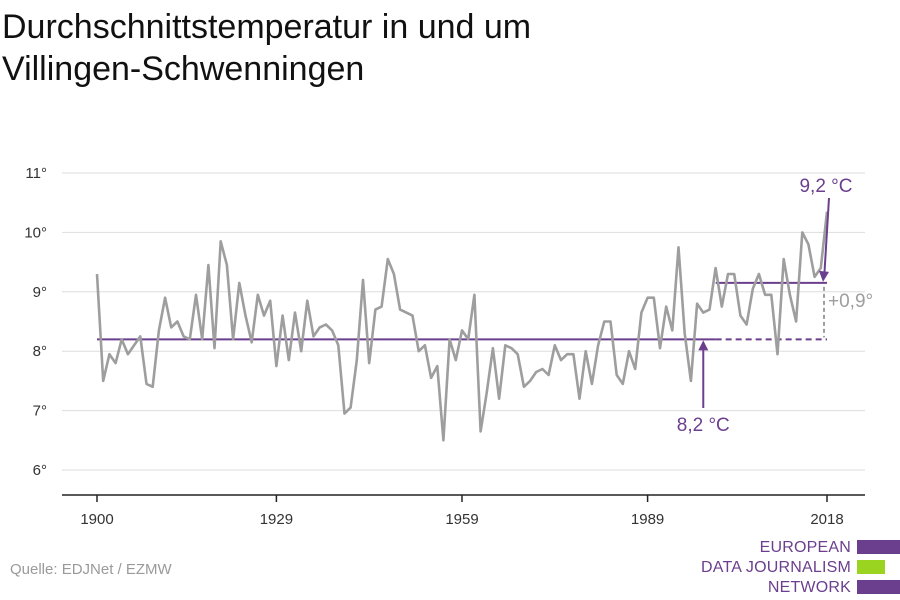  Describe the element at coordinates (36, 173) in the screenshot. I see `y-tick-label: 11°` at that location.